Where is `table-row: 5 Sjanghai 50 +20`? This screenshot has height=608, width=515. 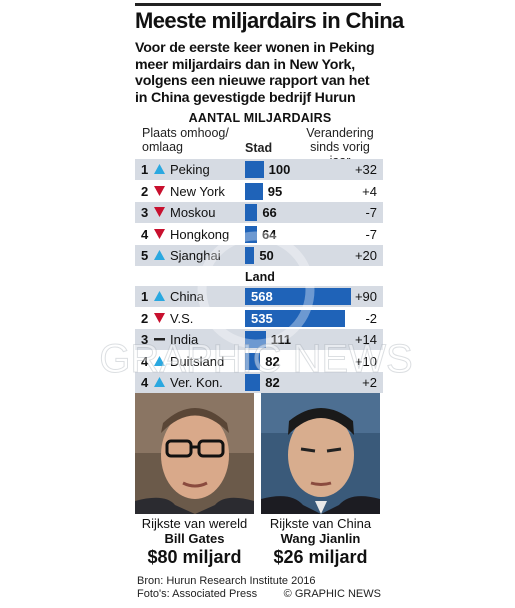
table-row: 5 Sjanghai 50 +20 is located at coordinates (259, 255).